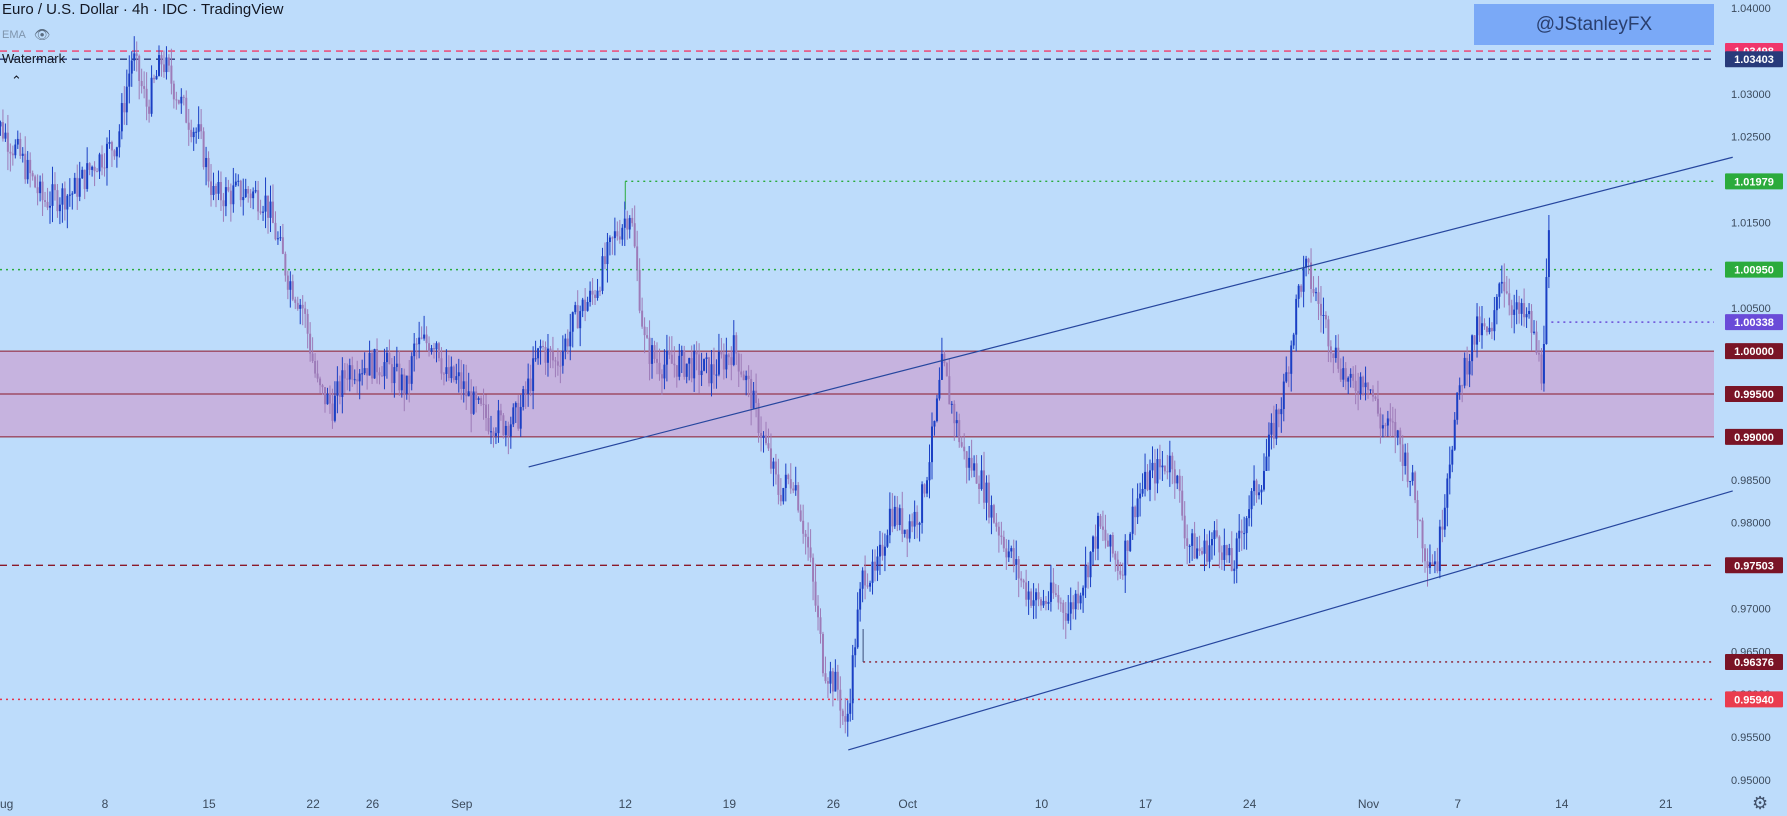 The width and height of the screenshot is (1787, 816). I want to click on eye-slash-icon: 👁, so click(42, 34).